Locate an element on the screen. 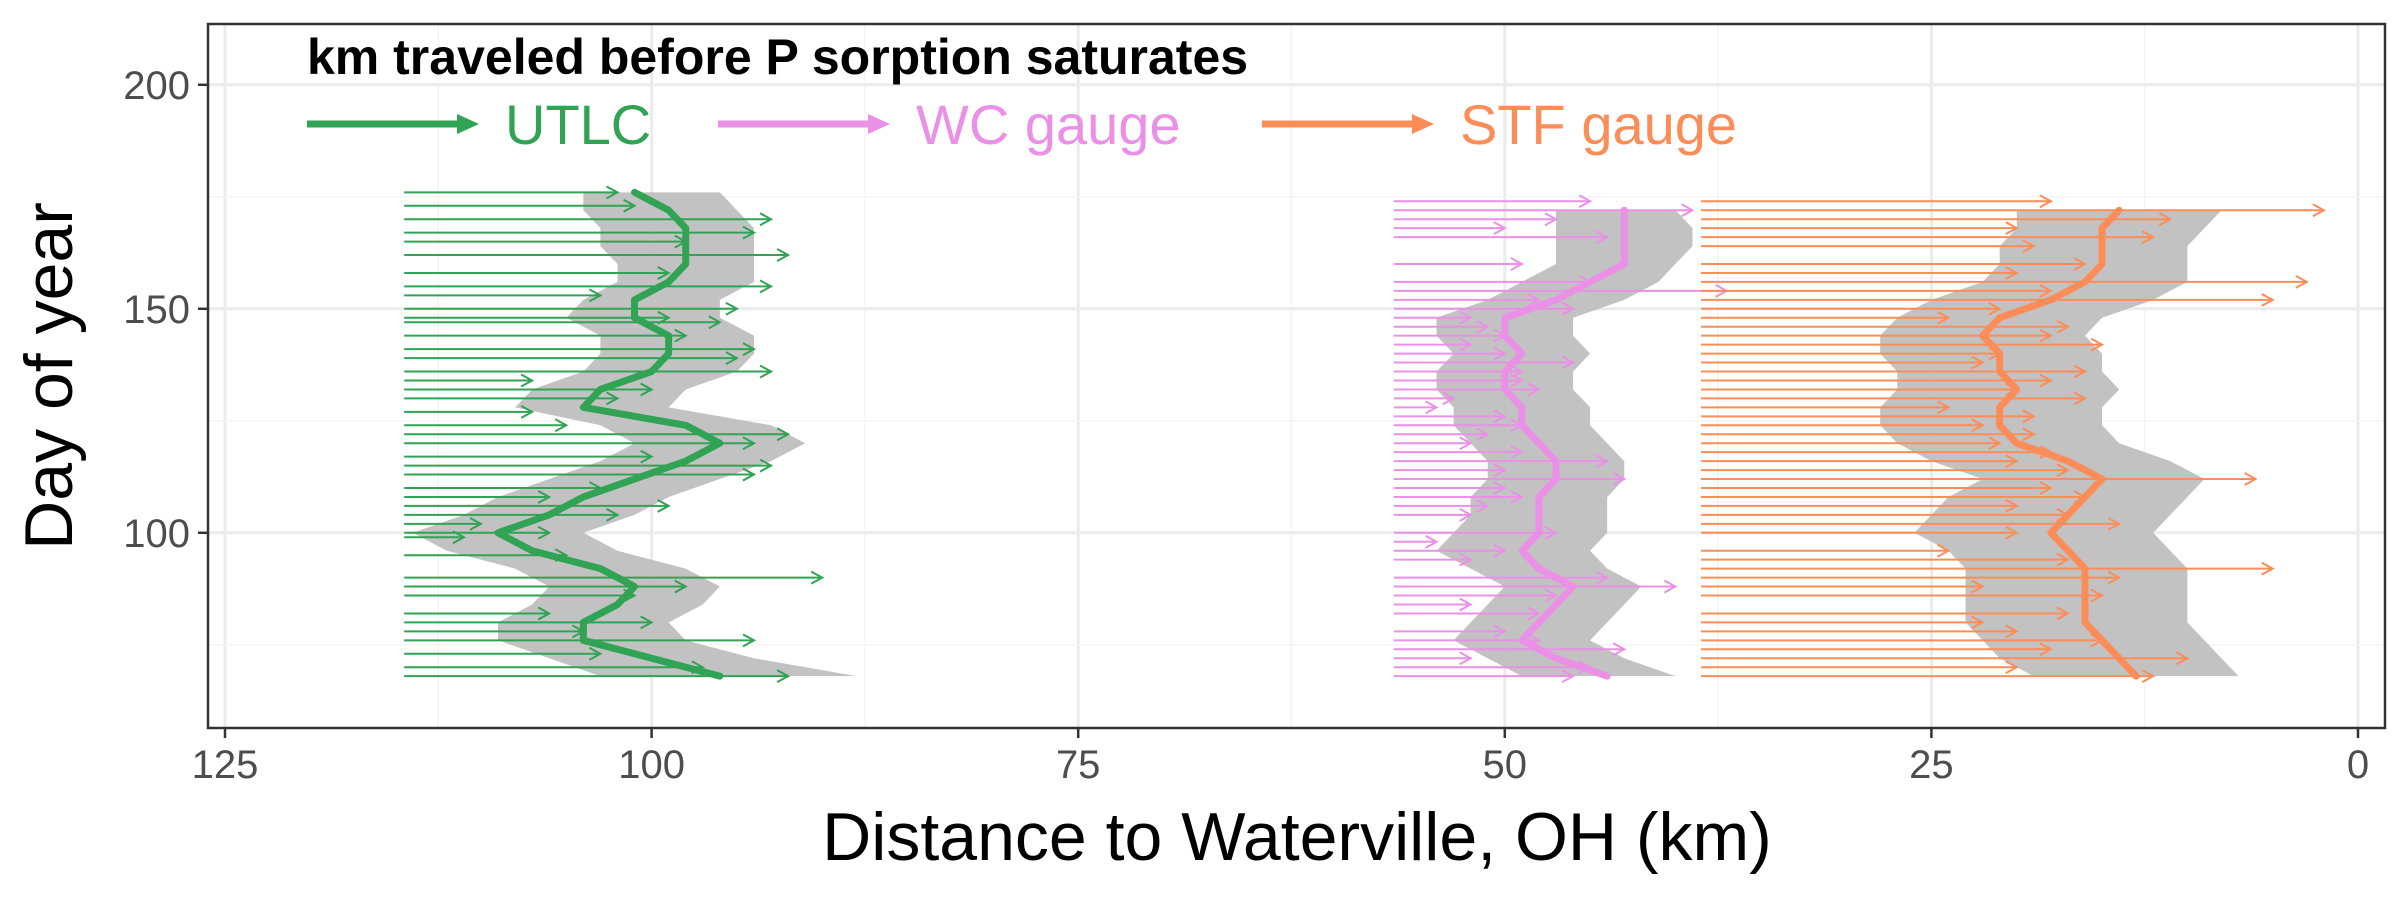 The width and height of the screenshot is (2400, 900). y-axis-title: Day of year is located at coordinates (49, 376).